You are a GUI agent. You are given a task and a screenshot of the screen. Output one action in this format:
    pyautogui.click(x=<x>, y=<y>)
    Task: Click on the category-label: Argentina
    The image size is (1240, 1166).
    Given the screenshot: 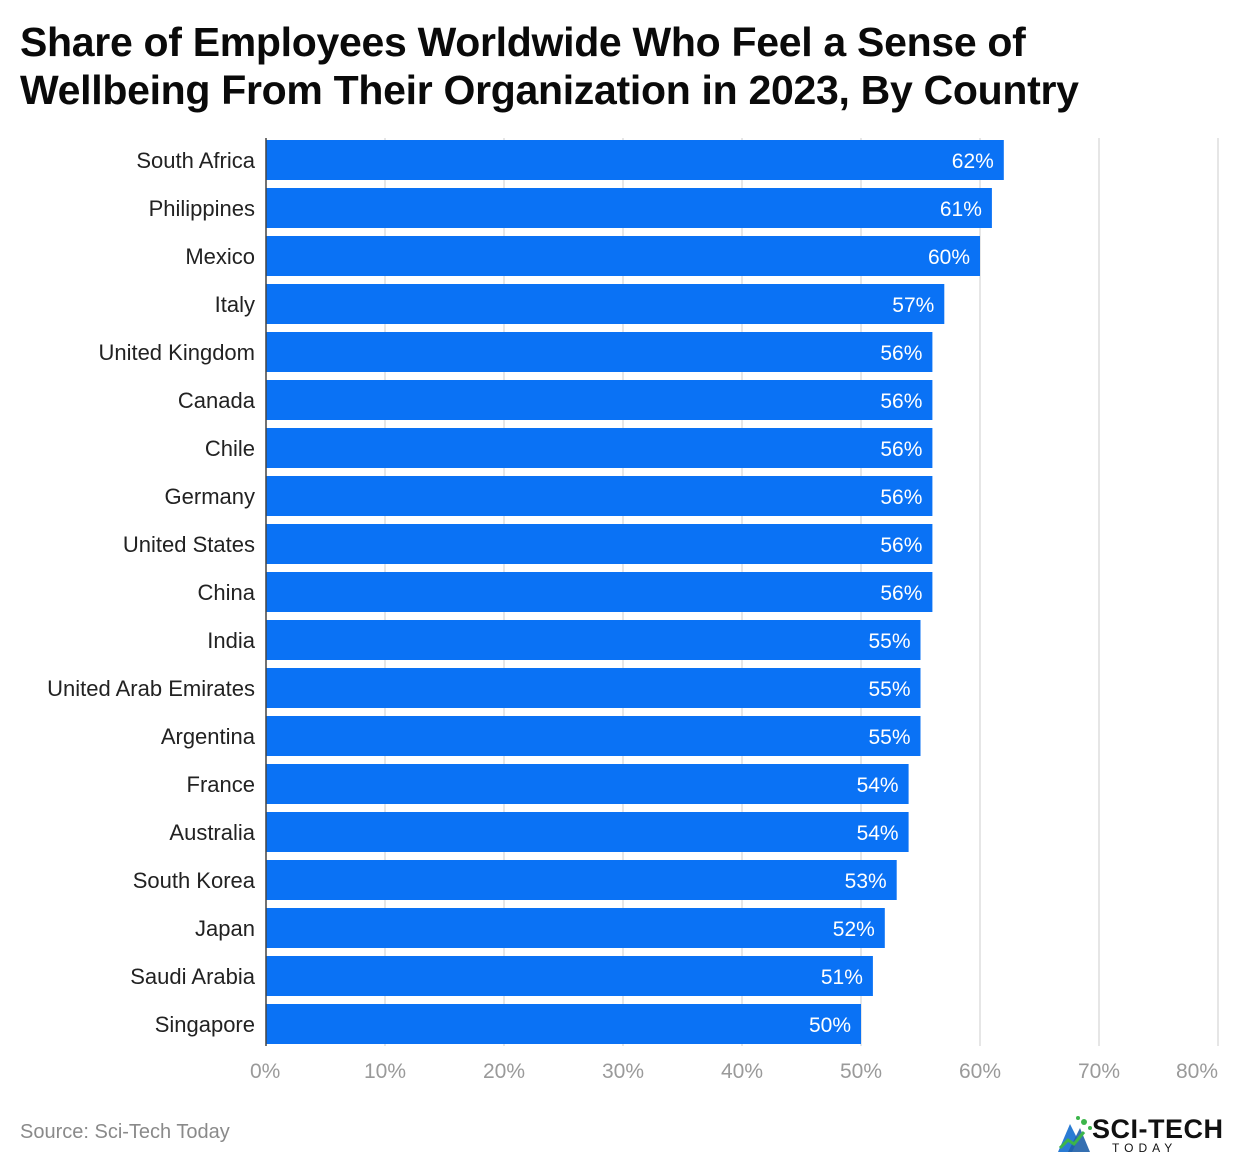 What is the action you would take?
    pyautogui.click(x=208, y=736)
    